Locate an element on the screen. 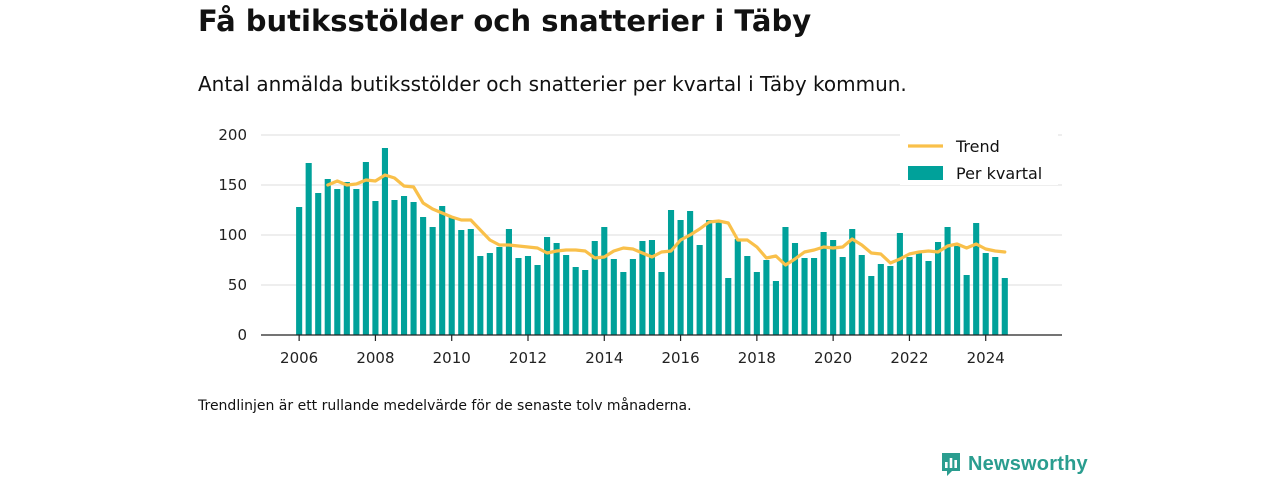 The image size is (1280, 480). x-tick-label: 2012 is located at coordinates (528, 358).